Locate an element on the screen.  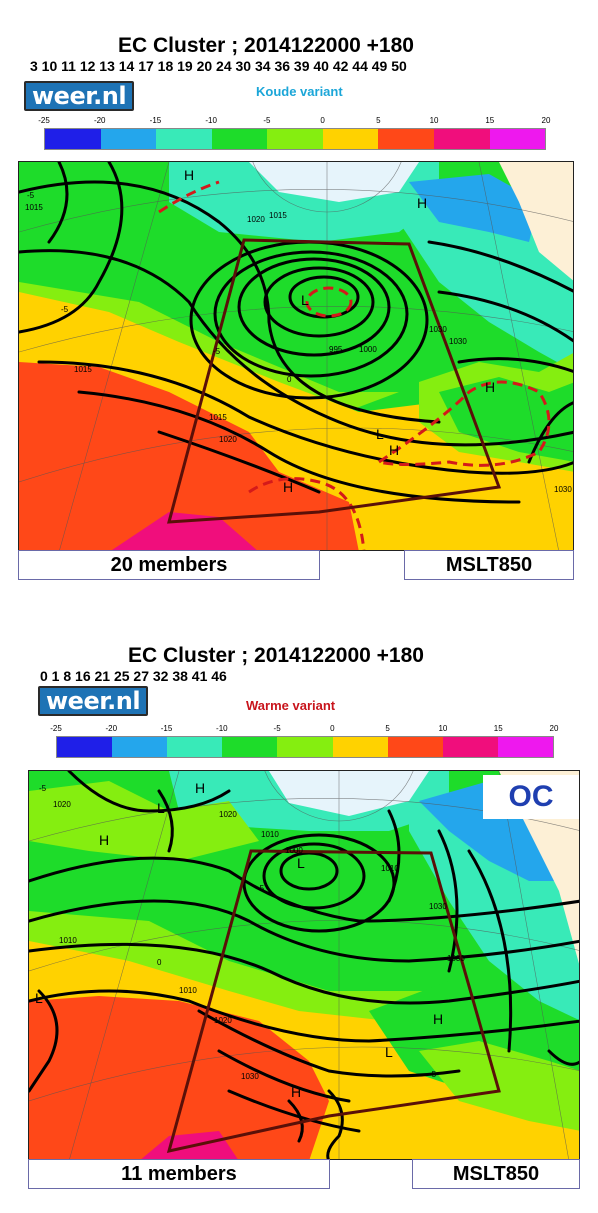
land-patch is located at coordinates (539, 867).